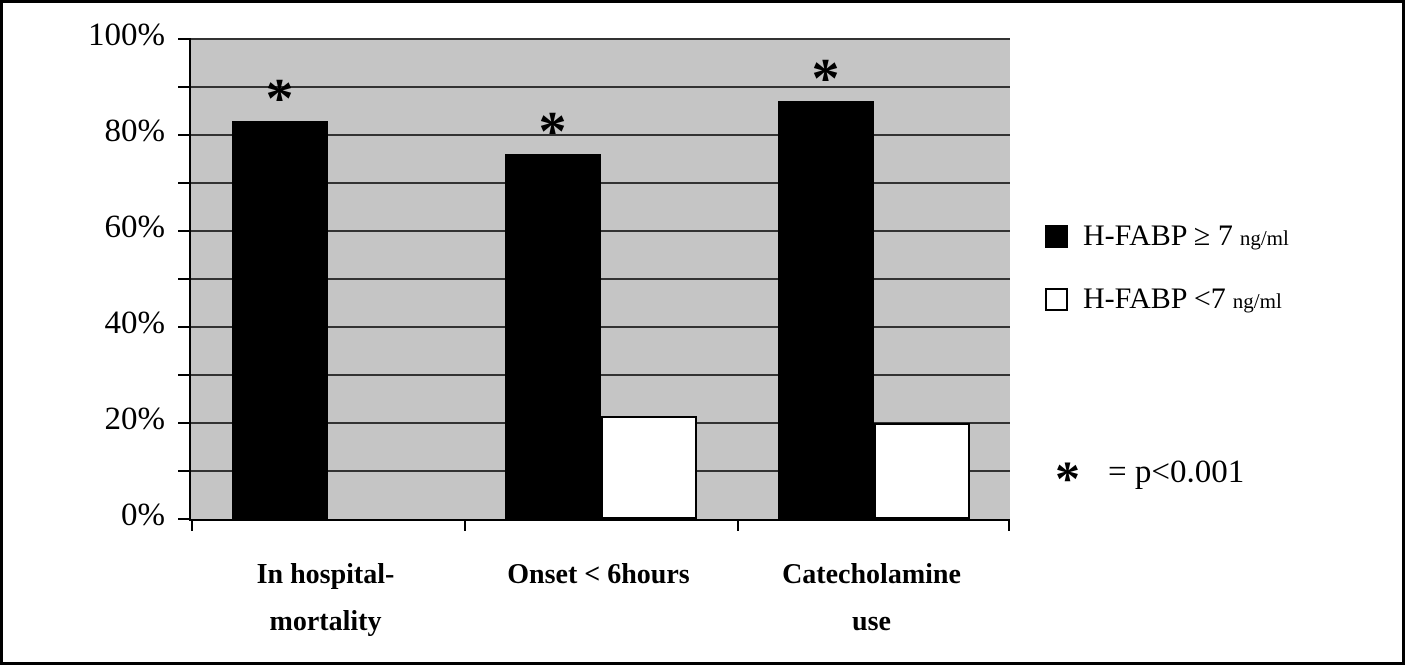  Describe the element at coordinates (135, 419) in the screenshot. I see `y-tick-label: 20%` at that location.